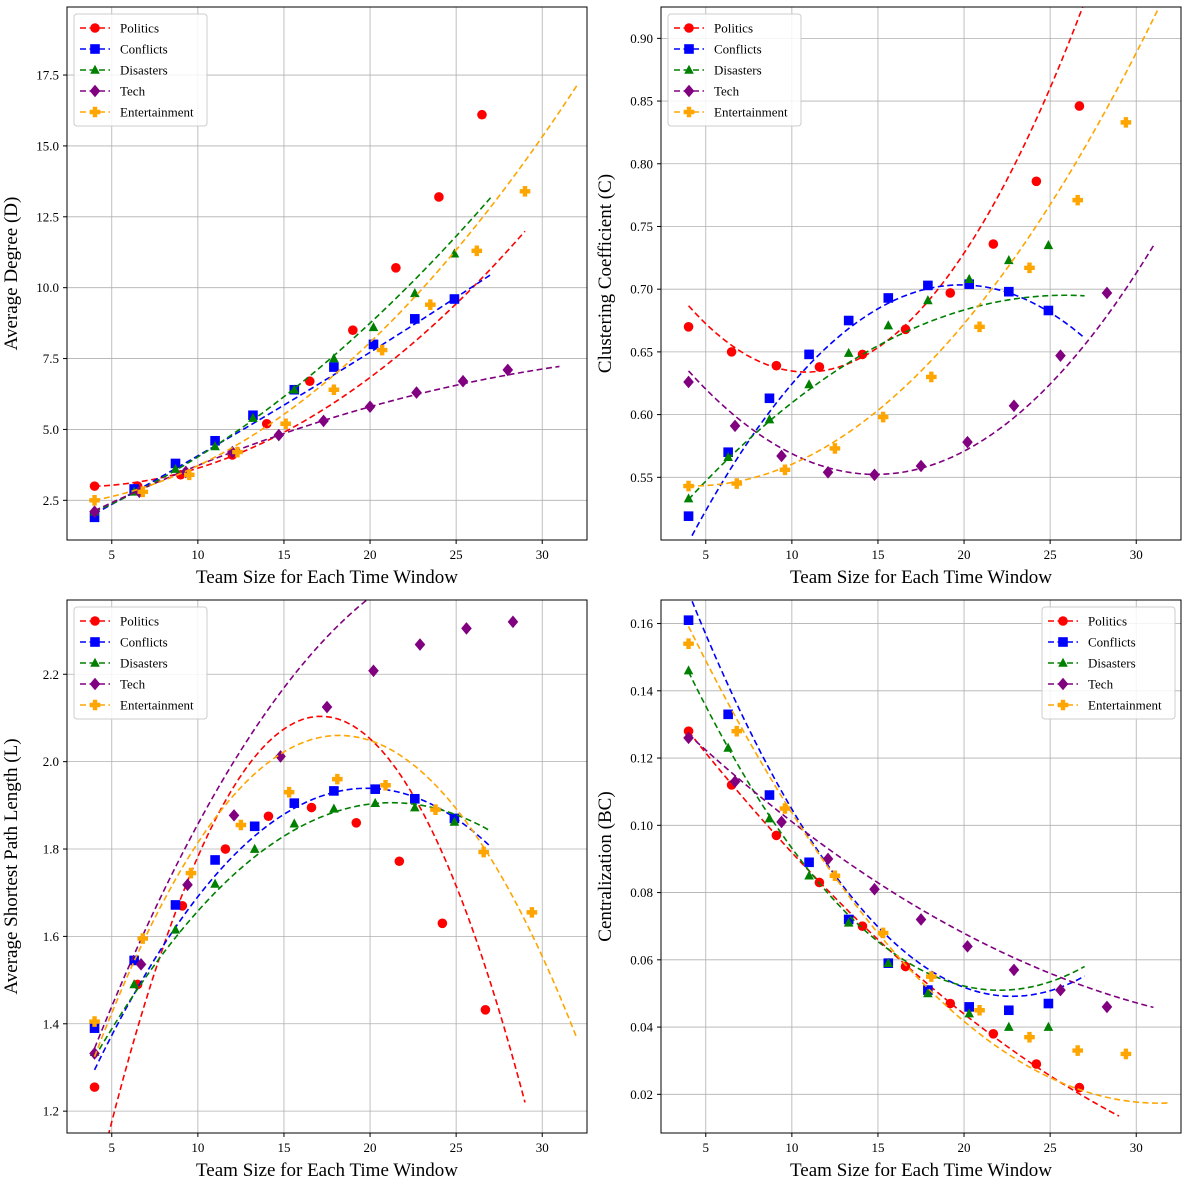 Image resolution: width=1189 pixels, height=1189 pixels. Describe the element at coordinates (11, 866) in the screenshot. I see `y-axis-title: Average Shortest Path Length (L)` at that location.